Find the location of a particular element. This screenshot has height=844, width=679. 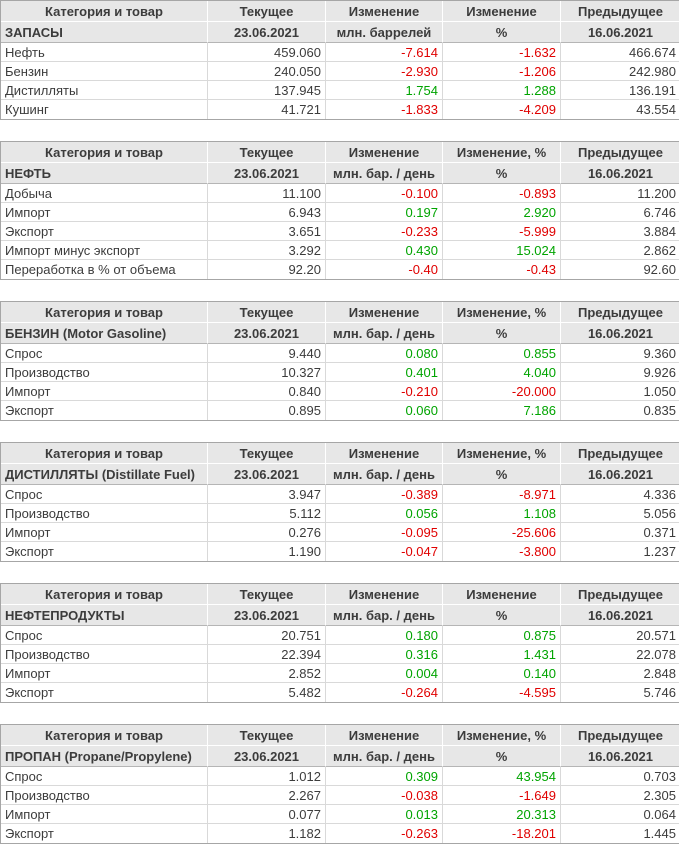

change-value-cell: -0.40 is located at coordinates (384, 269).